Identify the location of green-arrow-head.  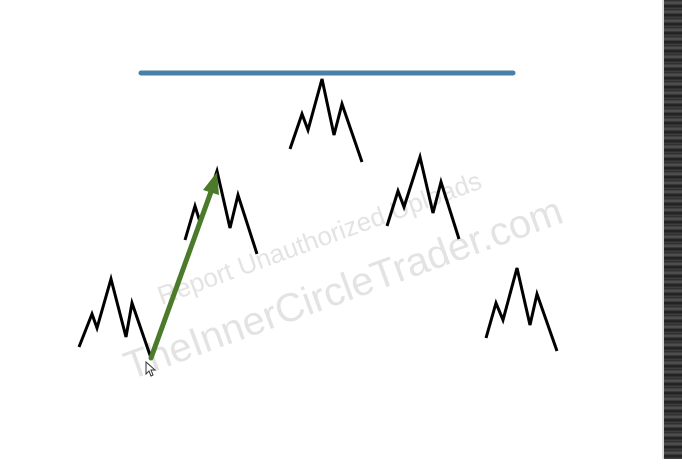
(211, 183).